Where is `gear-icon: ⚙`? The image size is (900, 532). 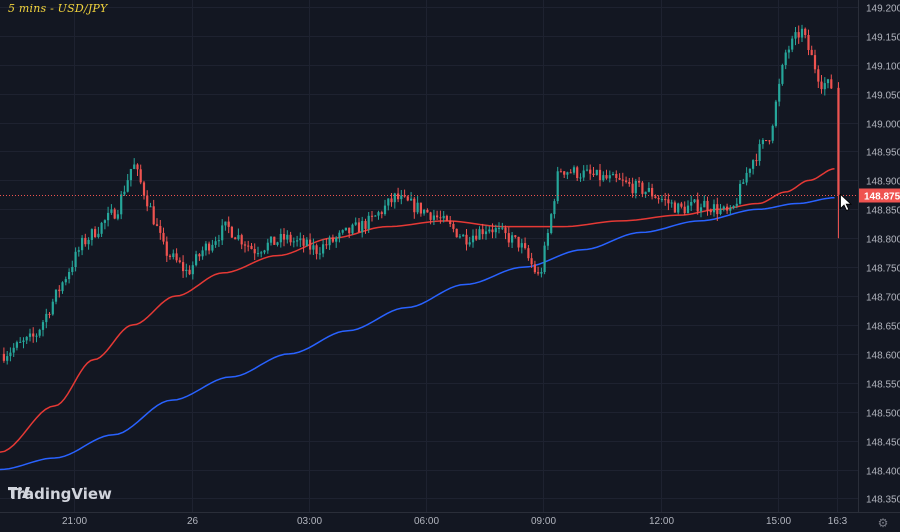
gear-icon: ⚙ is located at coordinates (883, 523).